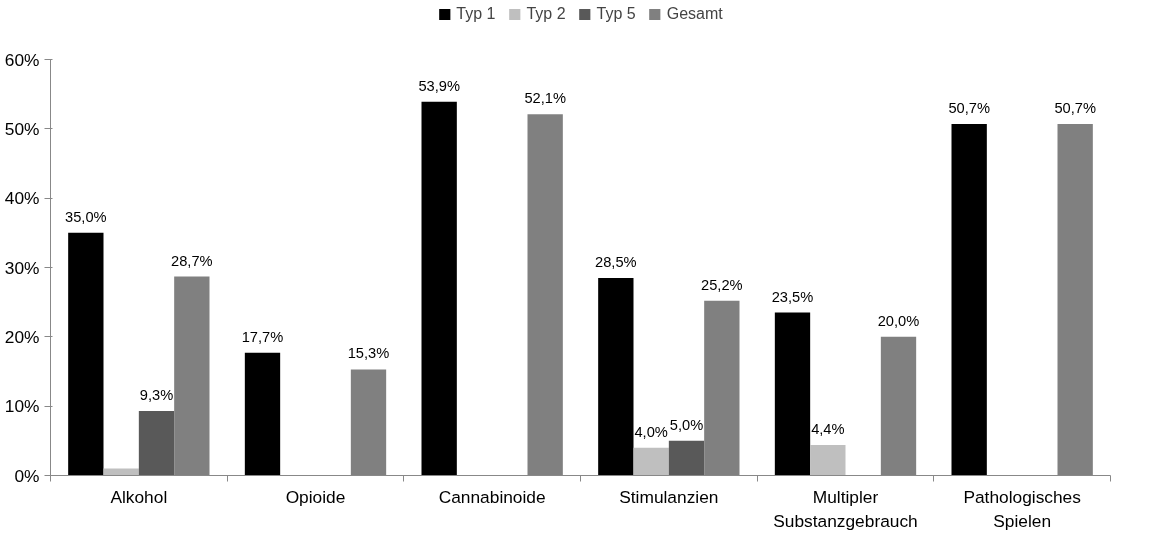  I want to click on y-tick-label: 40%, so click(22, 198).